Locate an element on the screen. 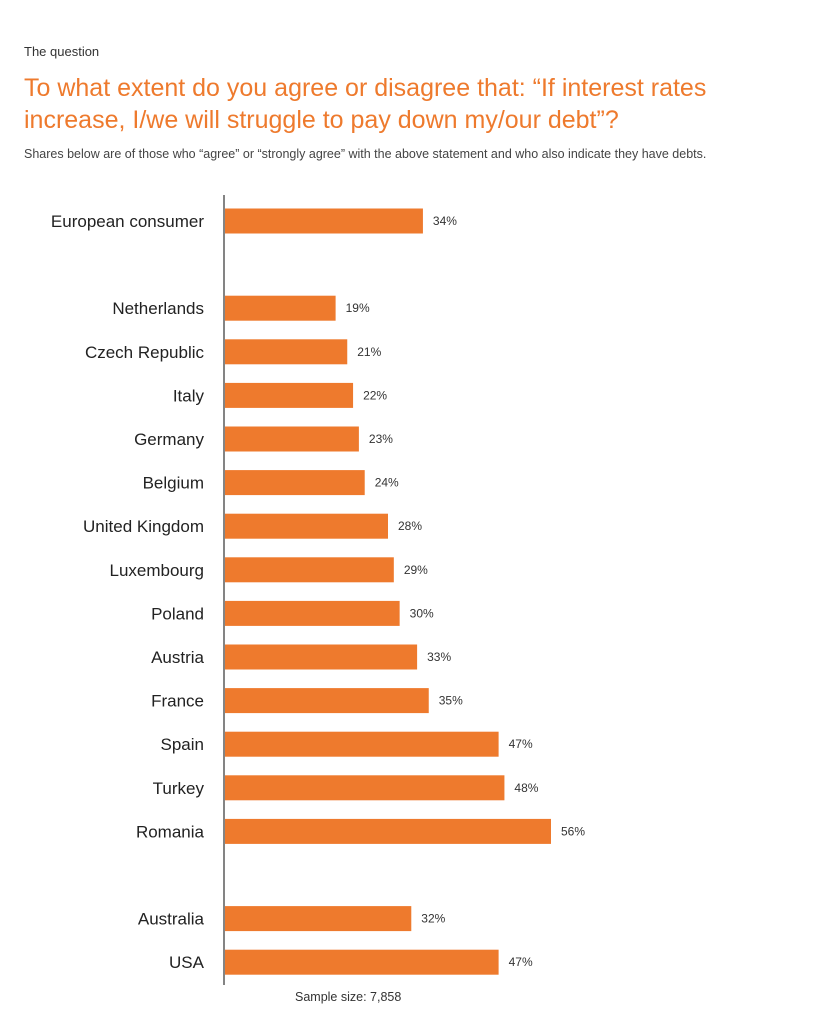 The height and width of the screenshot is (1024, 837). category-label-usa: USA is located at coordinates (187, 962).